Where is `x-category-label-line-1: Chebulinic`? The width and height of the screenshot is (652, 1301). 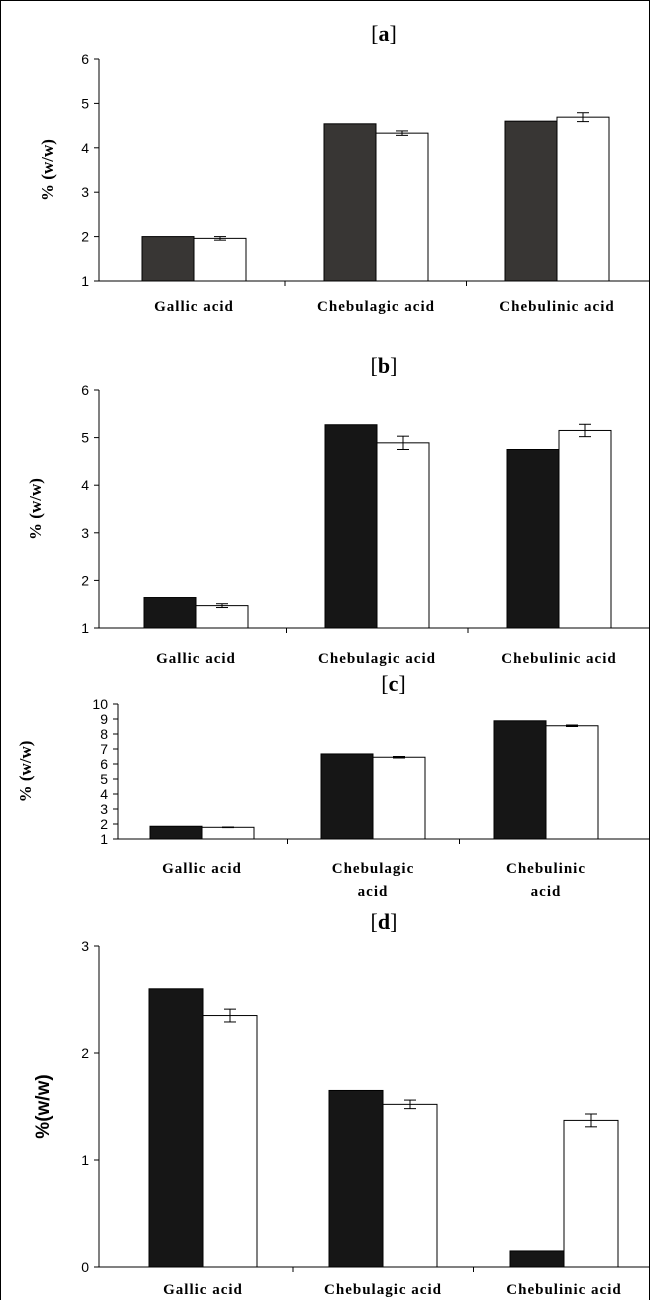 x-category-label-line-1: Chebulinic is located at coordinates (546, 869).